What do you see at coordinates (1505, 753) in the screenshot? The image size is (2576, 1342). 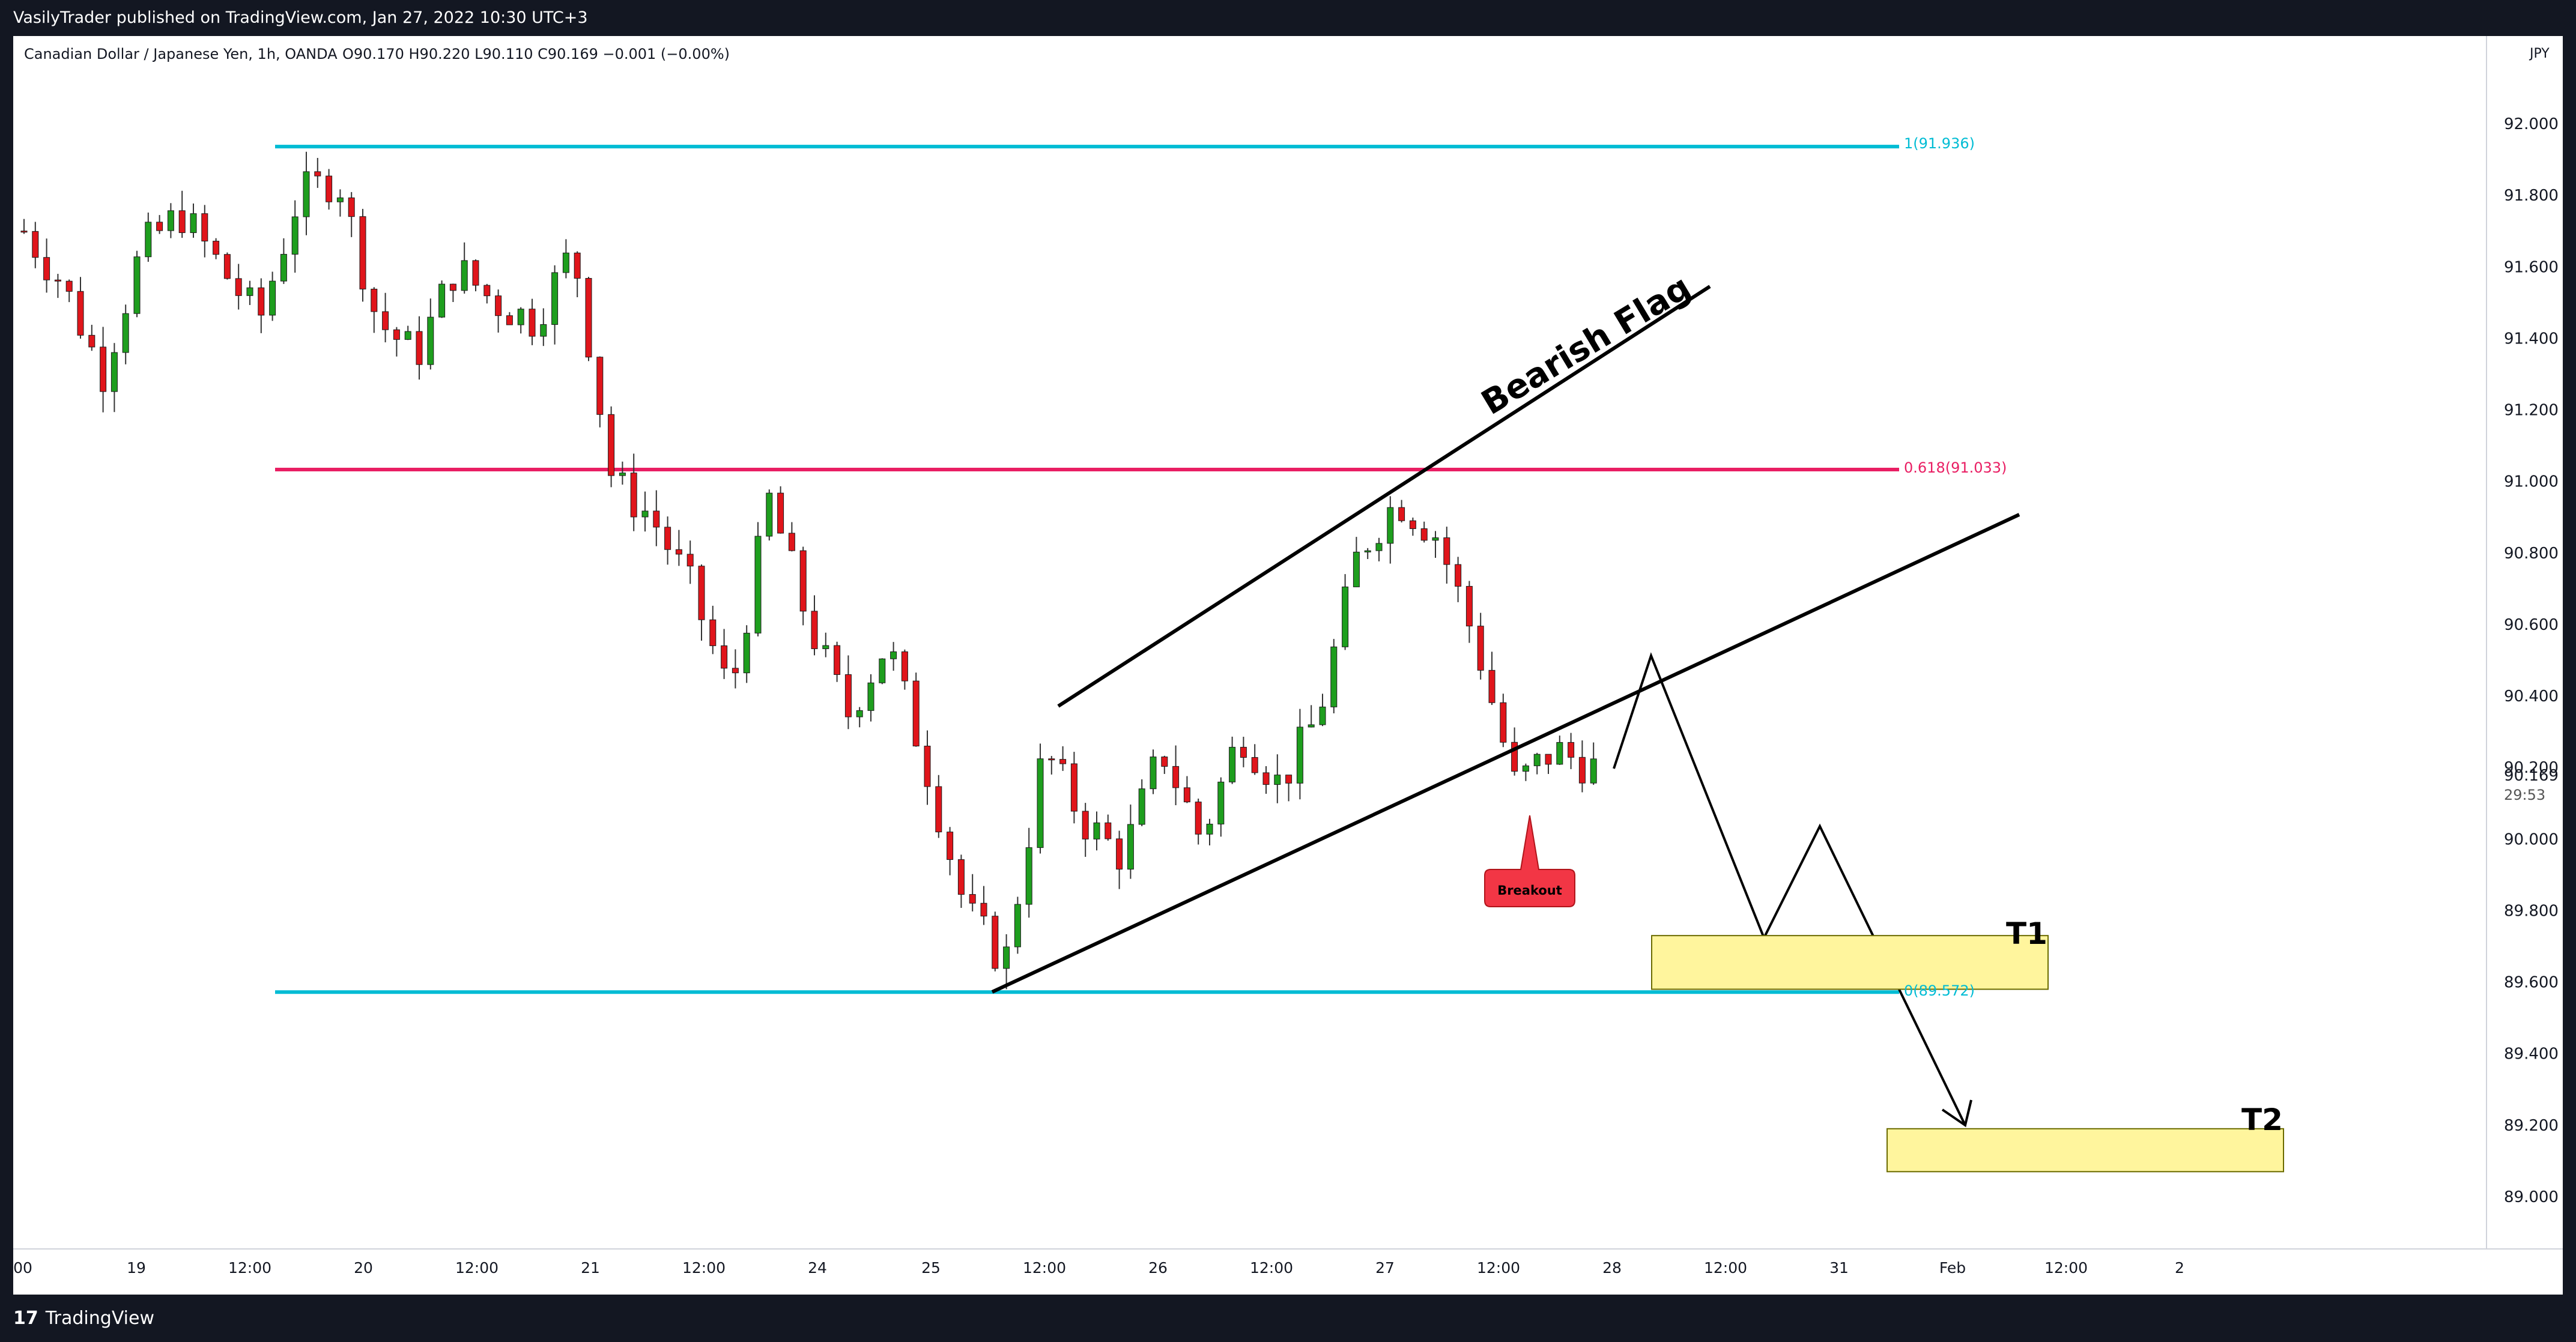 I see `flag-lower-line` at bounding box center [1505, 753].